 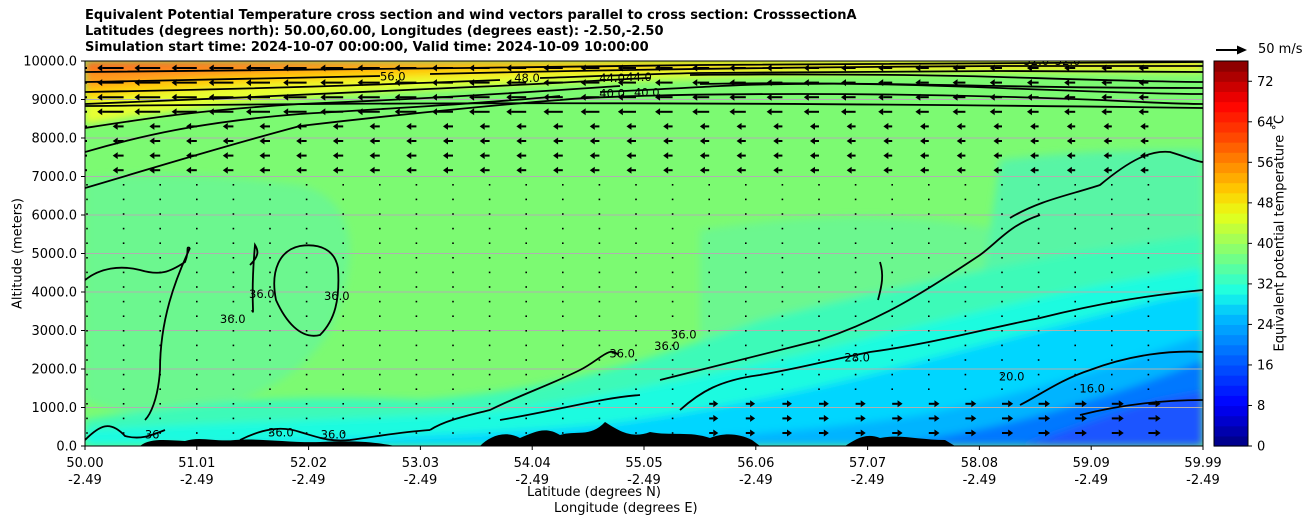 What do you see at coordinates (527, 78) in the screenshot?
I see `contour-label: 48.0` at bounding box center [527, 78].